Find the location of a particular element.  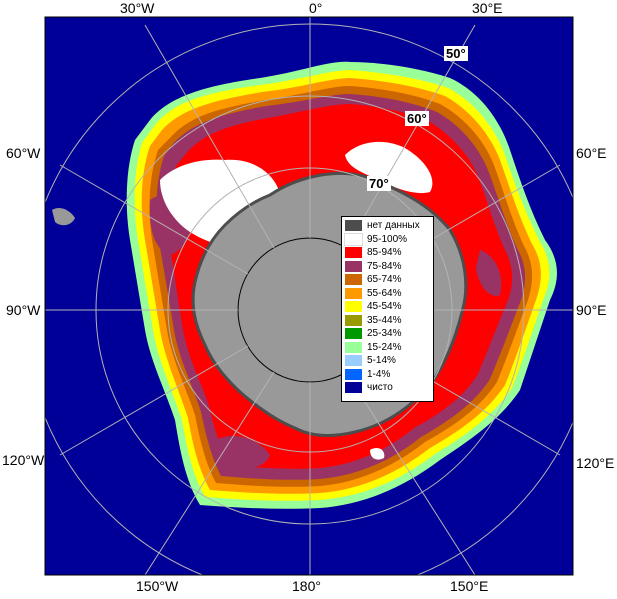

legend-item: 45-54% is located at coordinates (388, 307).